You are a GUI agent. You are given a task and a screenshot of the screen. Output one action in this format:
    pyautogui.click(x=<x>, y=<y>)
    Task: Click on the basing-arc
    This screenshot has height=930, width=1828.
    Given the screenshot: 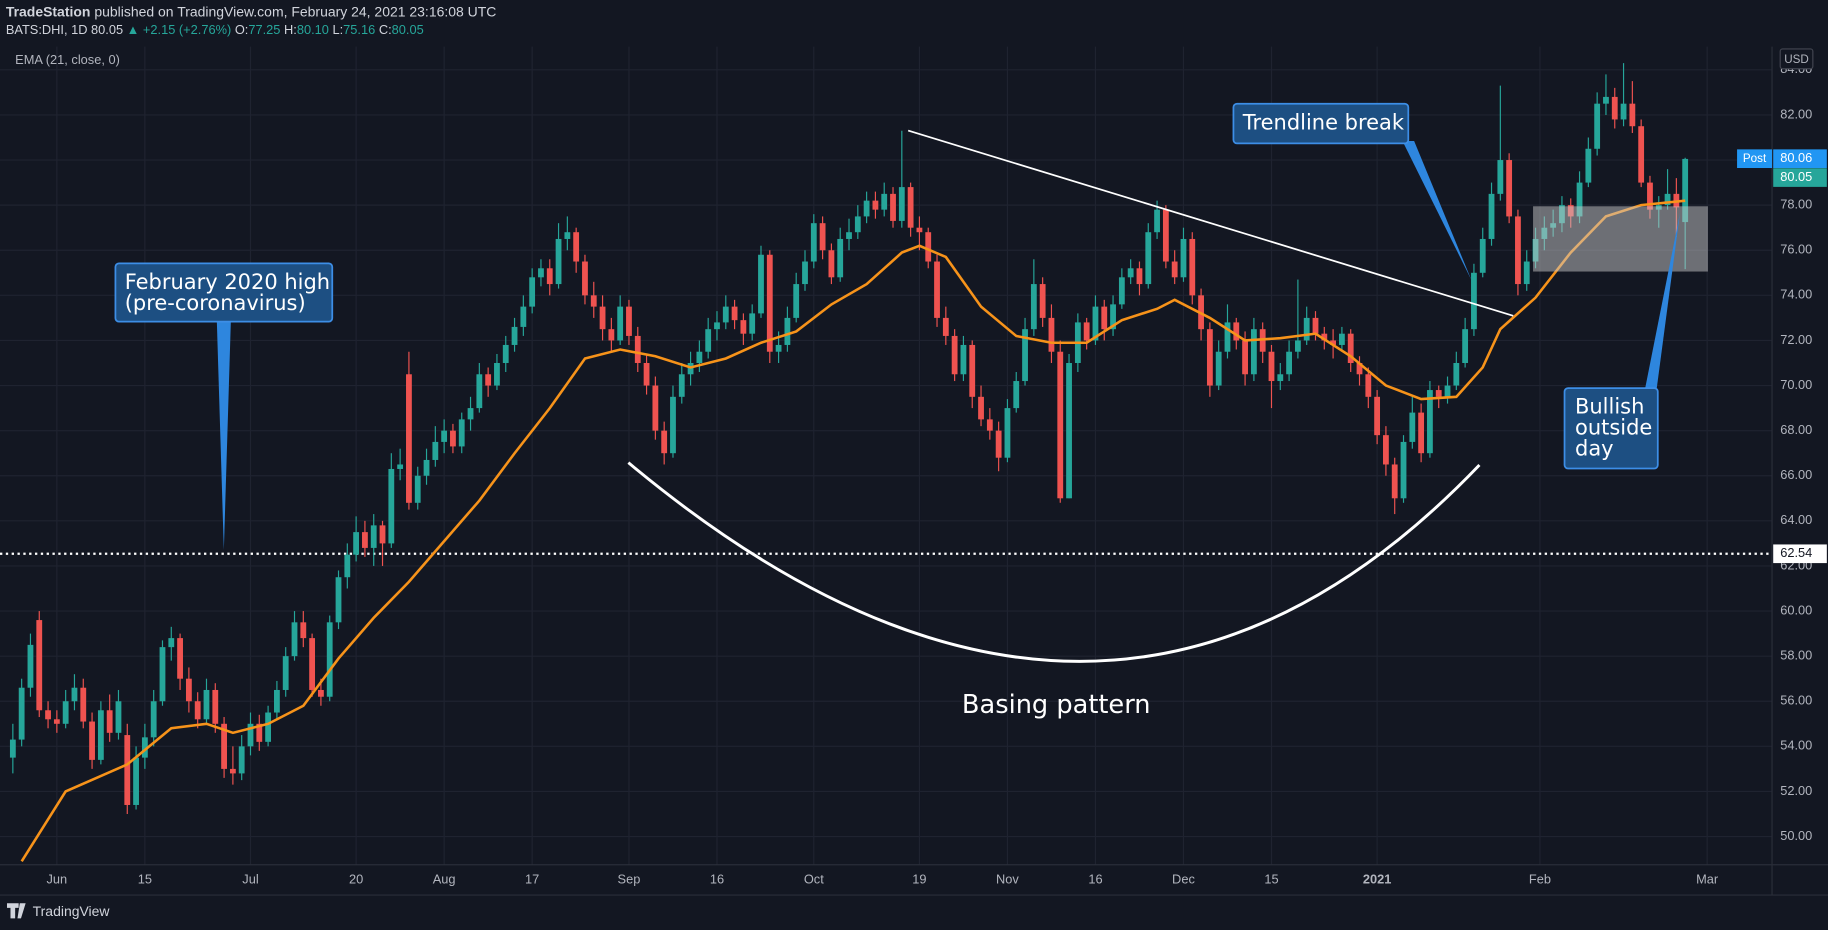 What is the action you would take?
    pyautogui.click(x=1054, y=562)
    